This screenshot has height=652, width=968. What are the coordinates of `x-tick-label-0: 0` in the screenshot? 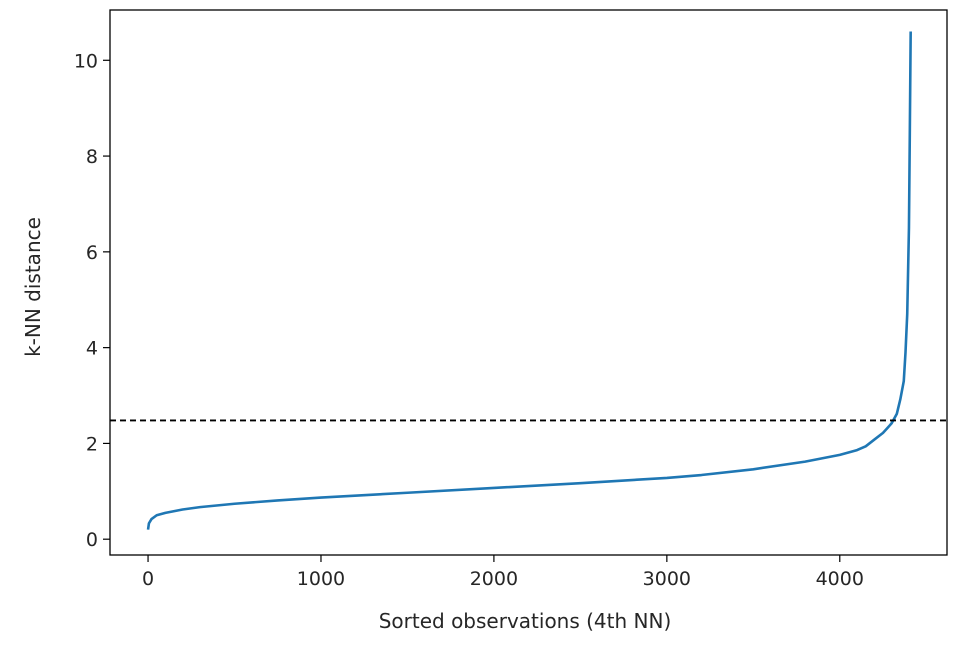 It's located at (148, 579).